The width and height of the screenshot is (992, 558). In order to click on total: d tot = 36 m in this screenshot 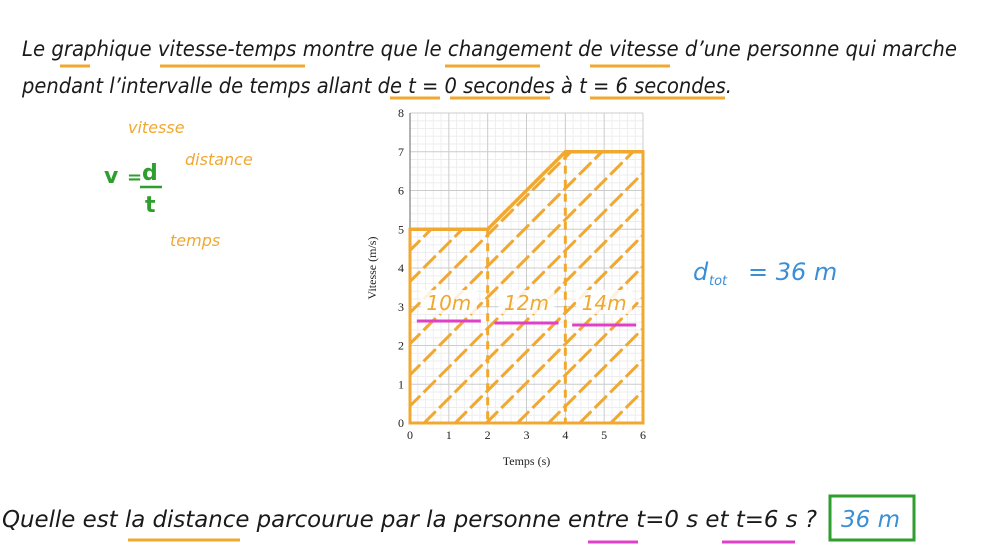, I will do `click(765, 273)`.